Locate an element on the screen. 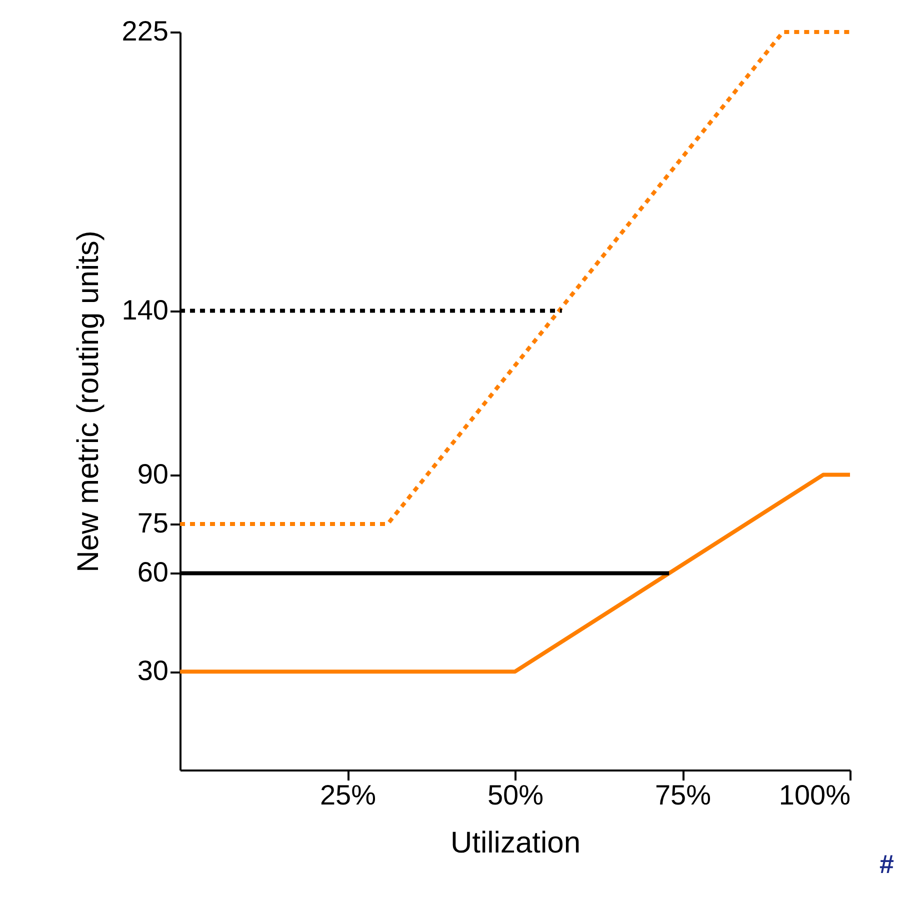 The image size is (898, 913). x-tick-label: 75% is located at coordinates (683, 795).